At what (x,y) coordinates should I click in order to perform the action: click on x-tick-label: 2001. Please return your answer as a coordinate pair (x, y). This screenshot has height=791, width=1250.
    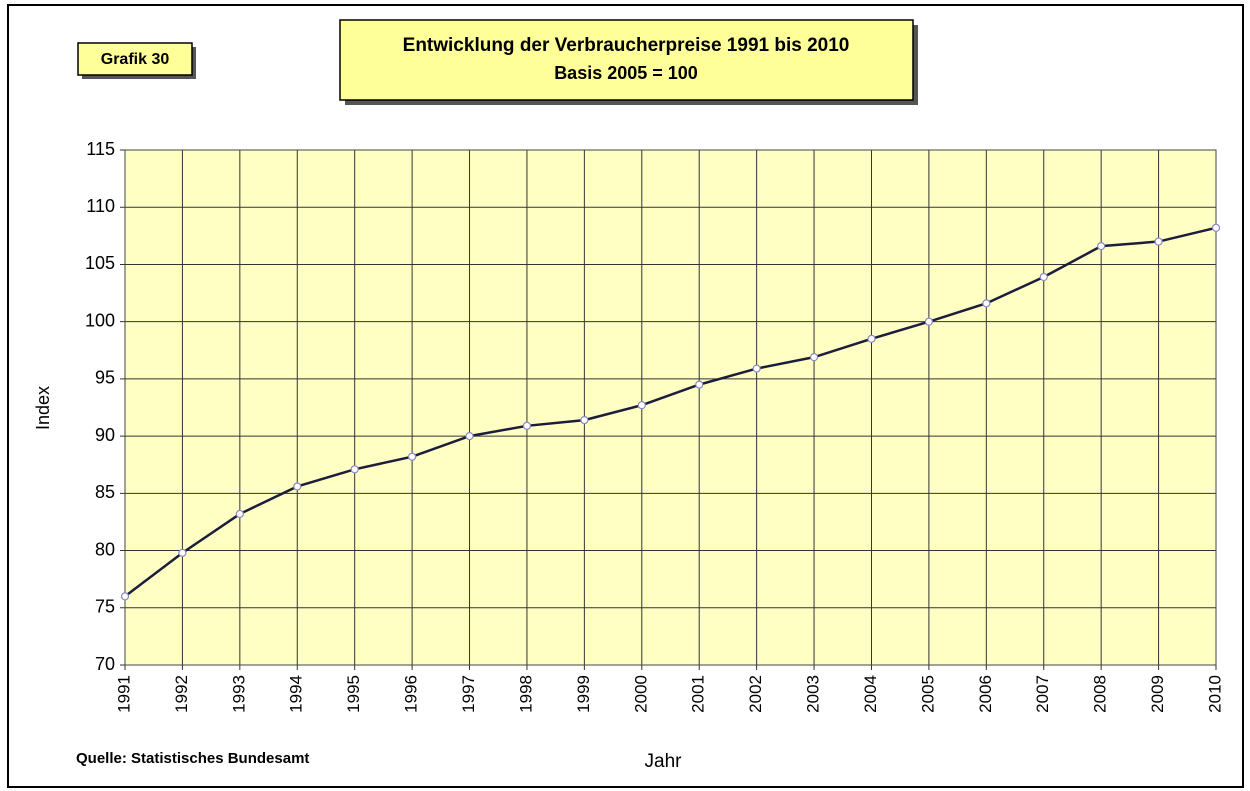
    Looking at the image, I should click on (698, 694).